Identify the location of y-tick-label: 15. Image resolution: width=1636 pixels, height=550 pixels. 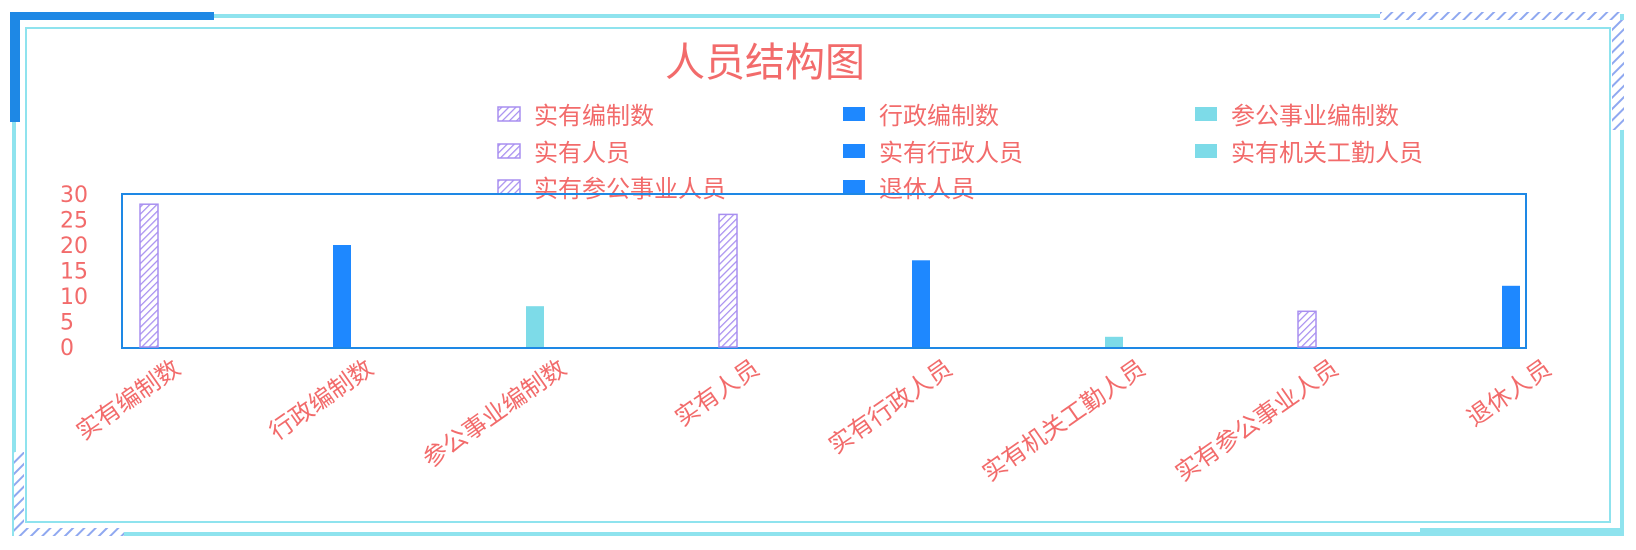
(74, 272).